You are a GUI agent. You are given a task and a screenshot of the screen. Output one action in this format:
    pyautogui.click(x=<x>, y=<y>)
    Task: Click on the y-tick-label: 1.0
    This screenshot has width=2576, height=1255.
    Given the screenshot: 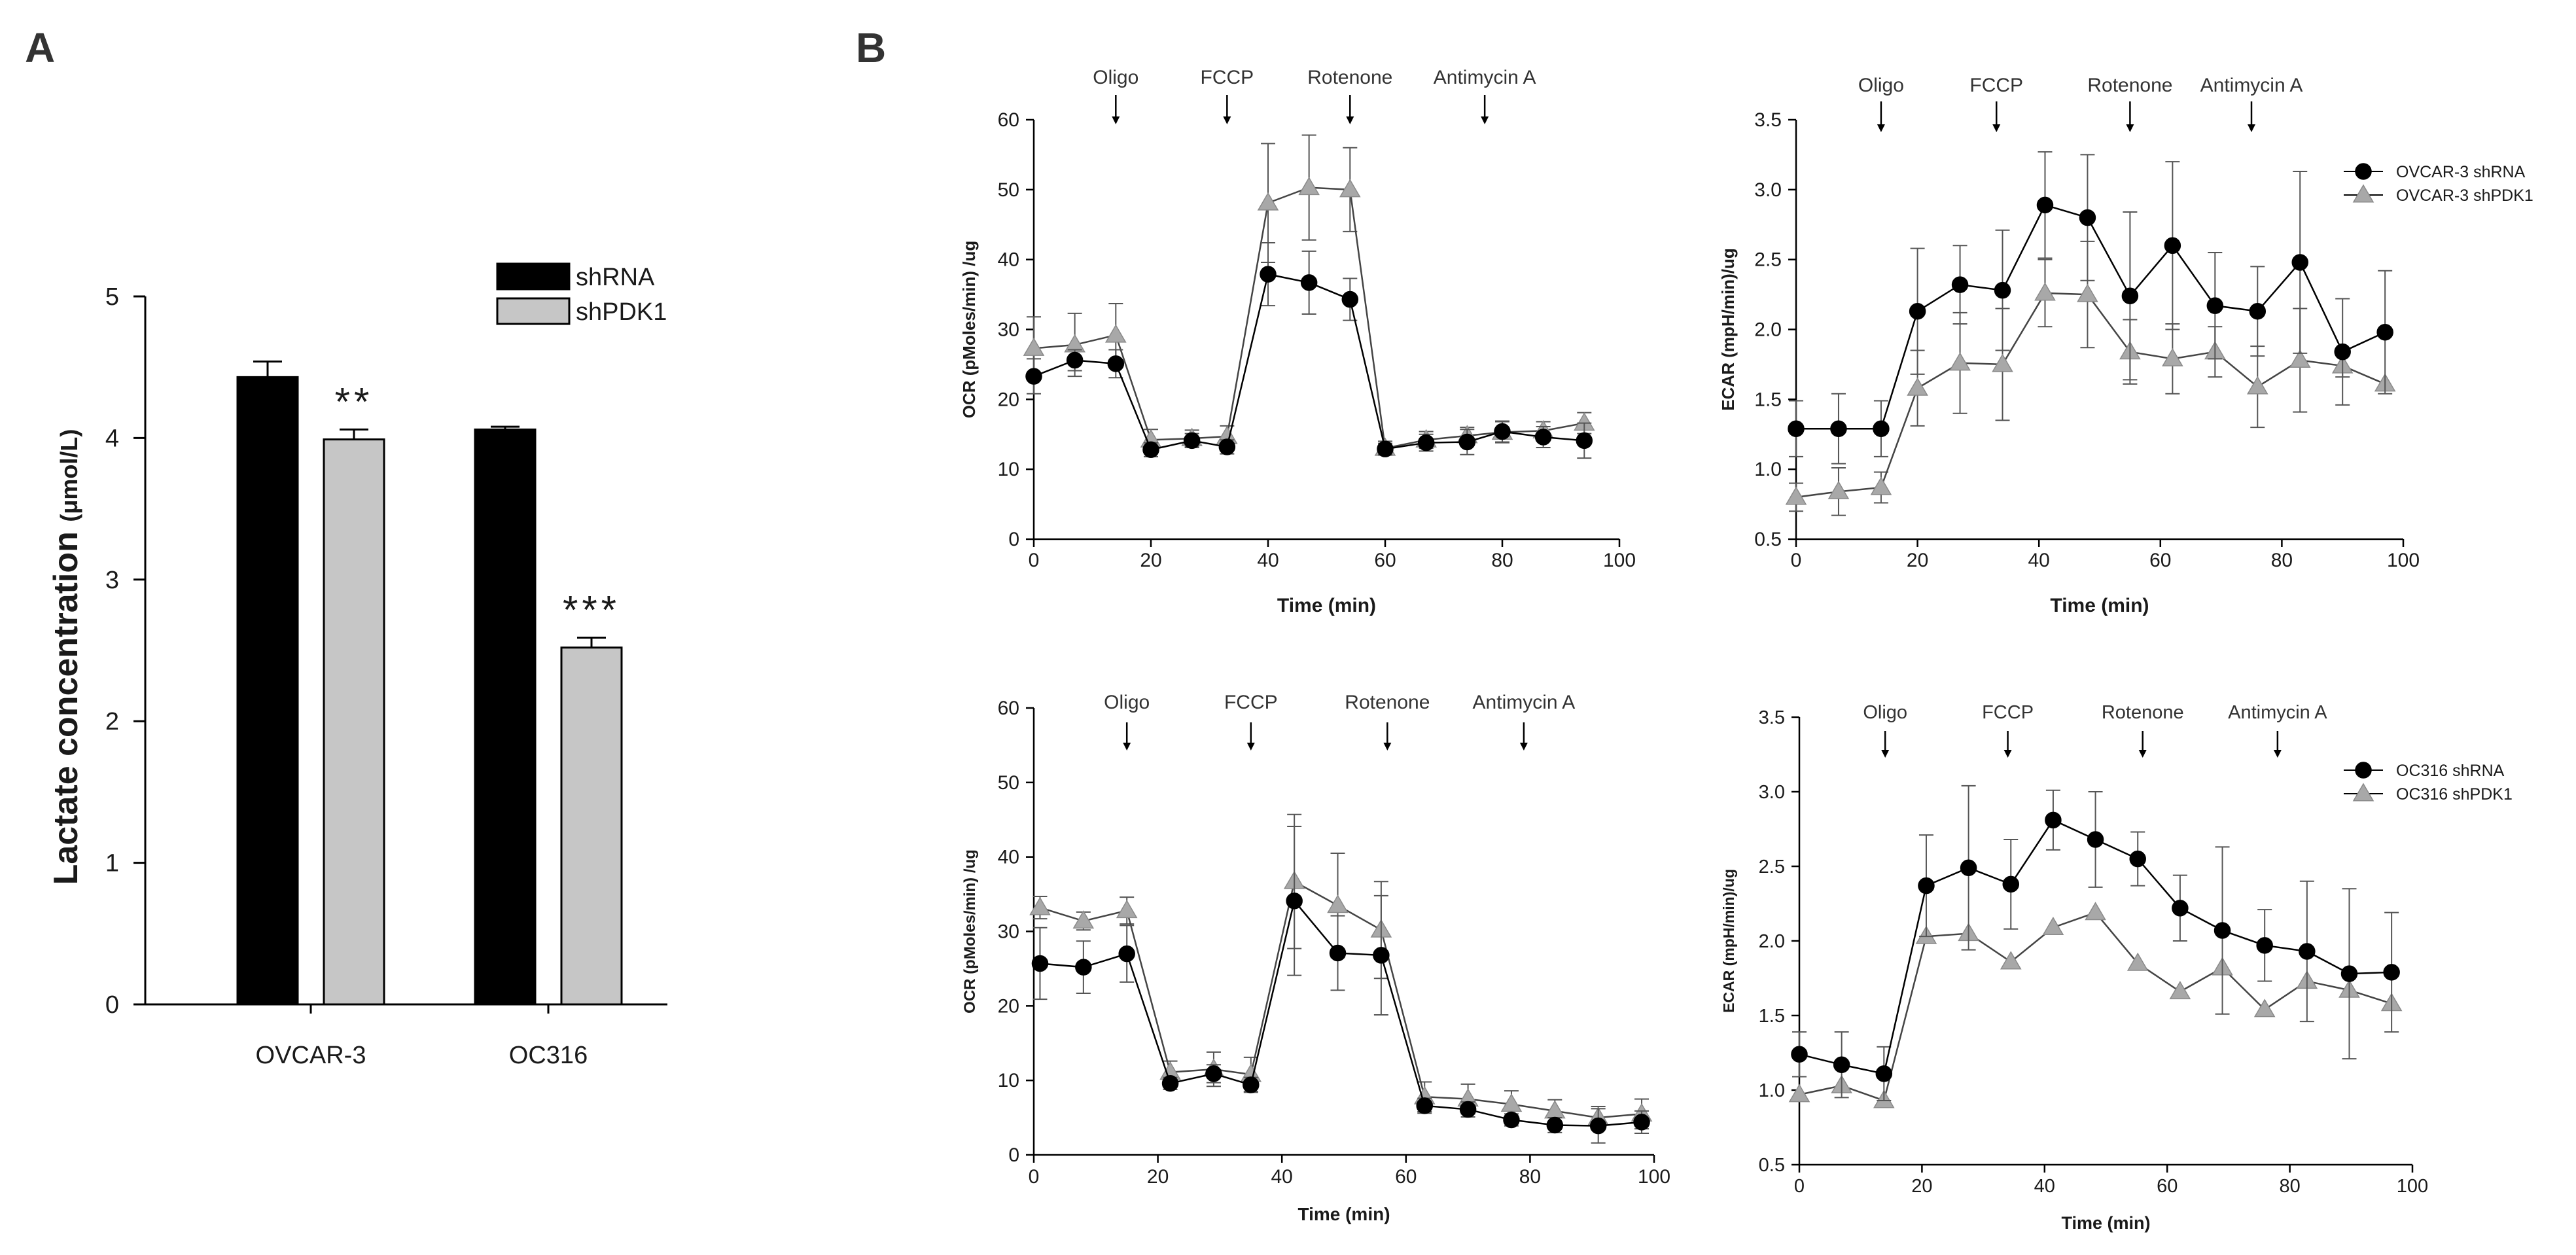 What is the action you would take?
    pyautogui.click(x=1768, y=469)
    